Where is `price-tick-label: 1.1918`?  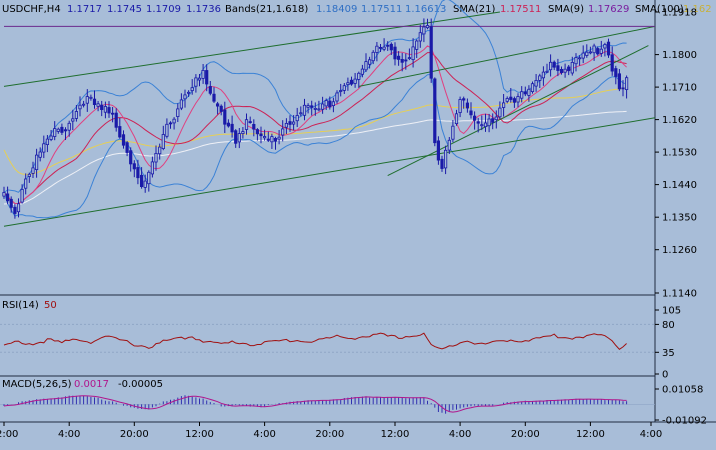 price-tick-label: 1.1918 is located at coordinates (679, 13).